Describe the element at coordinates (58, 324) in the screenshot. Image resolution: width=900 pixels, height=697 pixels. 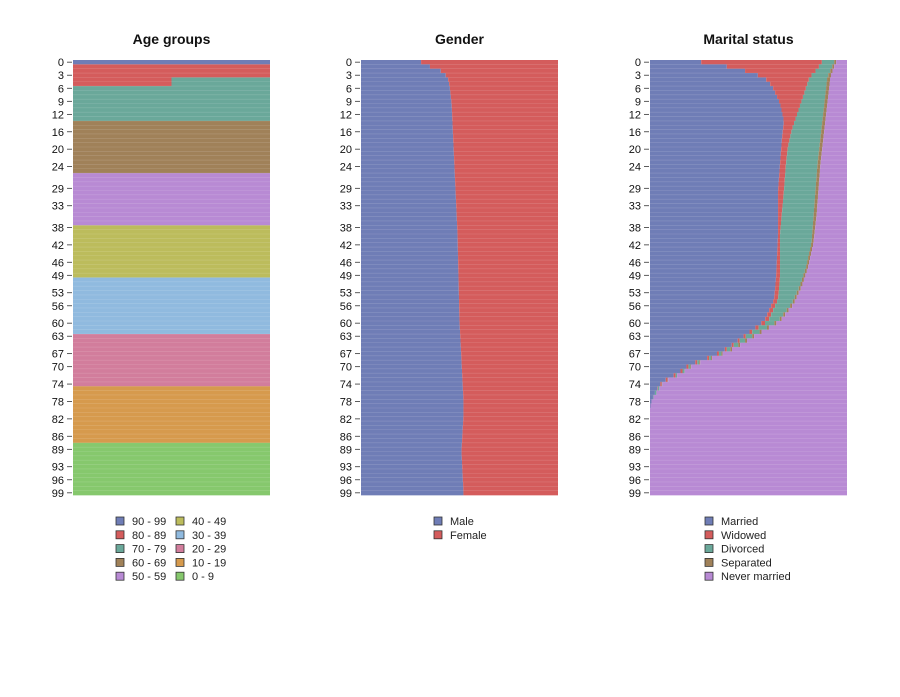
I see `y-tick-label: 60` at that location.